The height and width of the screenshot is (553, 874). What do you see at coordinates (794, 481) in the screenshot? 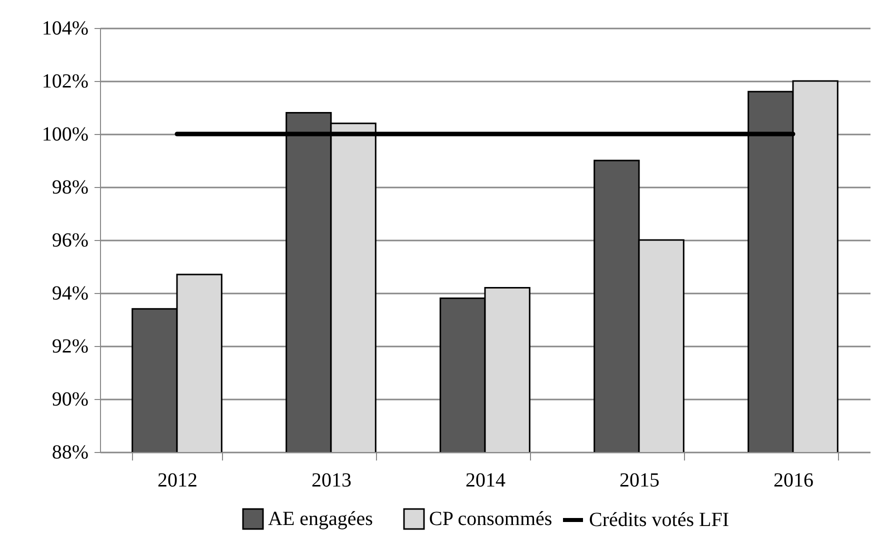
I see `x-tick-label: 2016` at bounding box center [794, 481].